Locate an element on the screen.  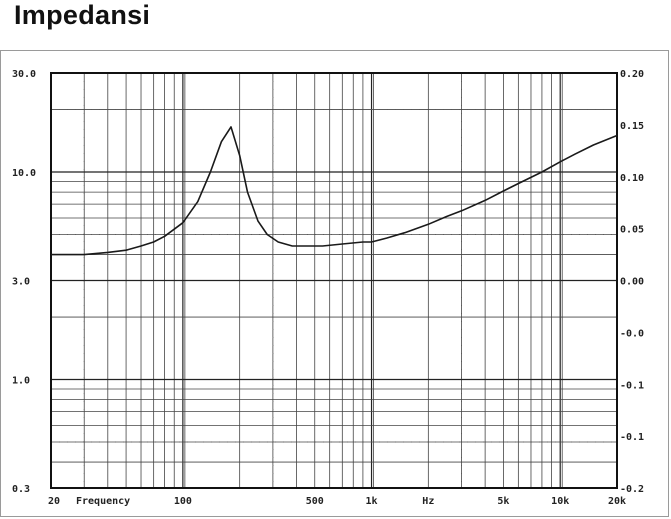
y-tick-labels-left: 30.0 10.0 3.0 1.0 0.3 is located at coordinates (24, 282).